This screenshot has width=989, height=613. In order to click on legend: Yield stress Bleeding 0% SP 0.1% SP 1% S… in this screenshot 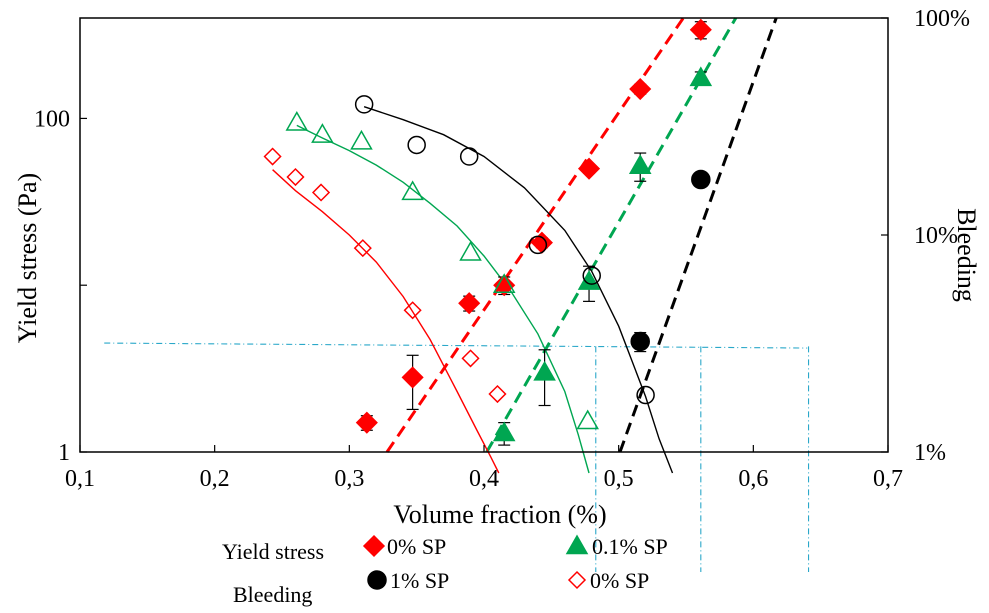, I will do `click(445, 570)`.